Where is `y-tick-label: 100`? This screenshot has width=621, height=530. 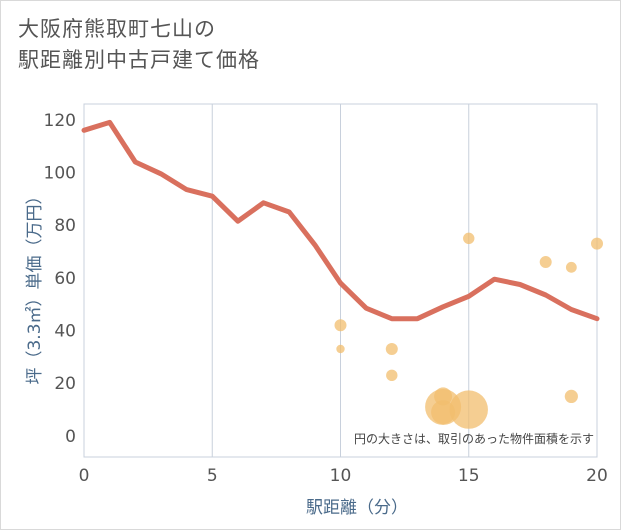
y-tick-label: 100 is located at coordinates (60, 173).